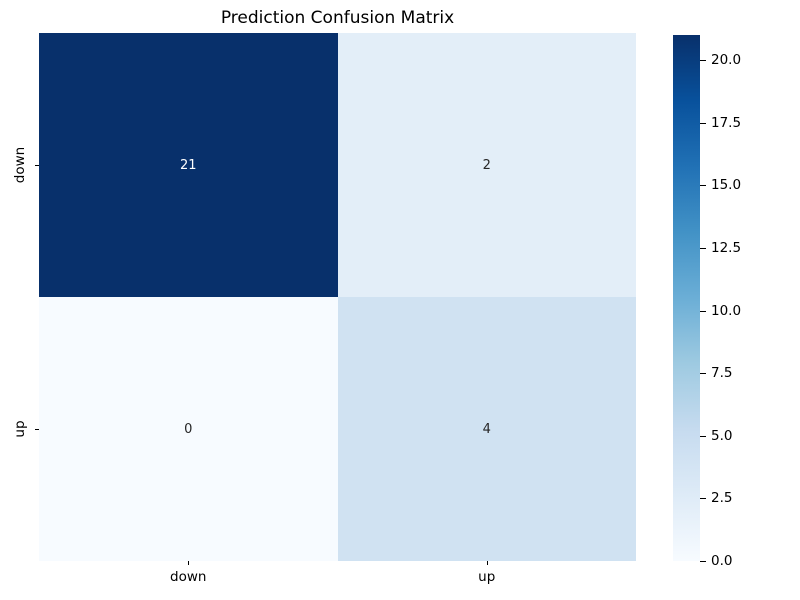 Image resolution: width=800 pixels, height=600 pixels. Describe the element at coordinates (726, 122) in the screenshot. I see `colorbar-tick-label: 17.5` at that location.